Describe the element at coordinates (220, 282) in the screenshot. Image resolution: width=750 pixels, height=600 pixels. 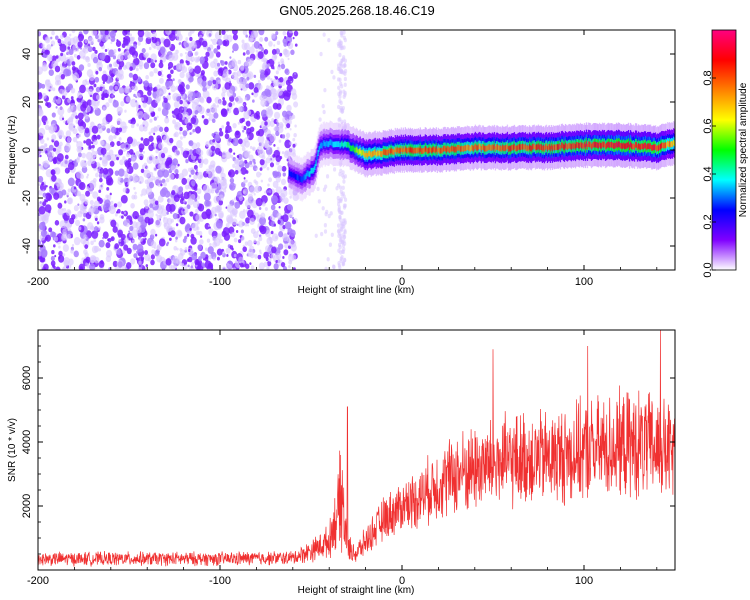
I see `x-tick-label: -100` at that location.